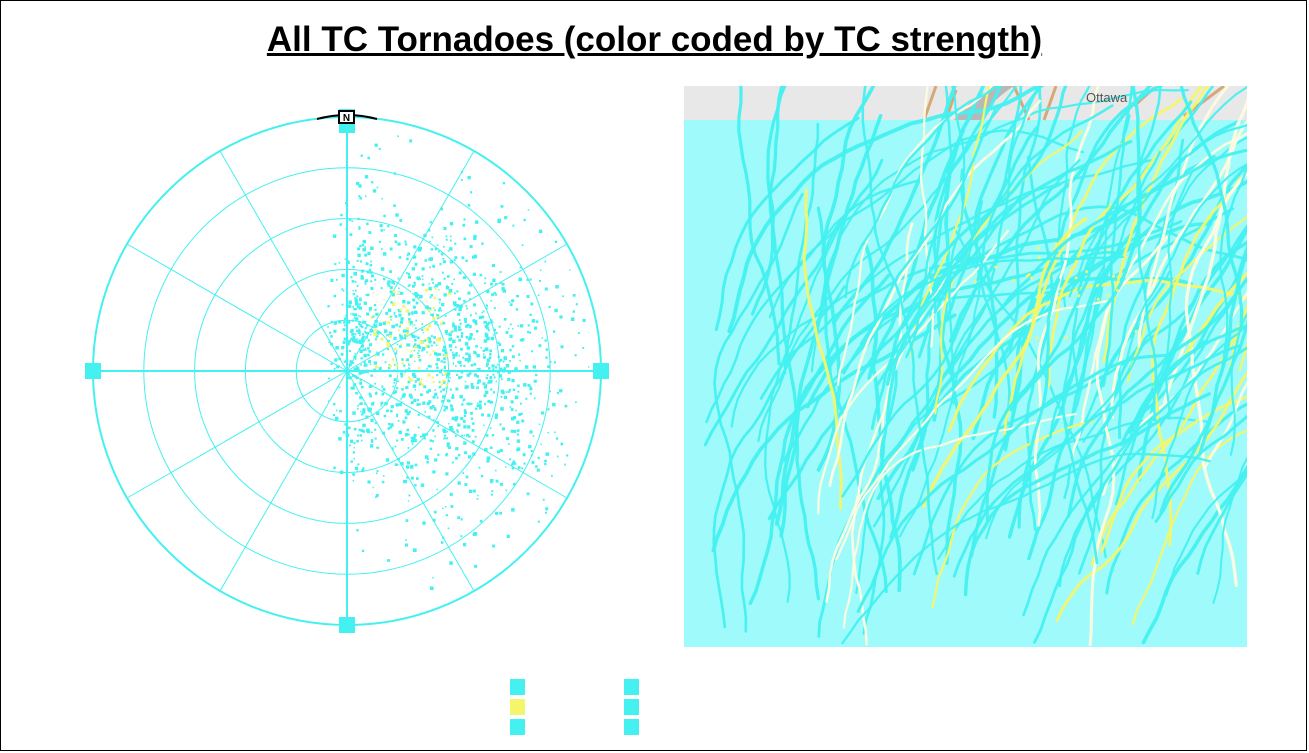  What do you see at coordinates (1027, 276) in the screenshot?
I see `track-point` at bounding box center [1027, 276].